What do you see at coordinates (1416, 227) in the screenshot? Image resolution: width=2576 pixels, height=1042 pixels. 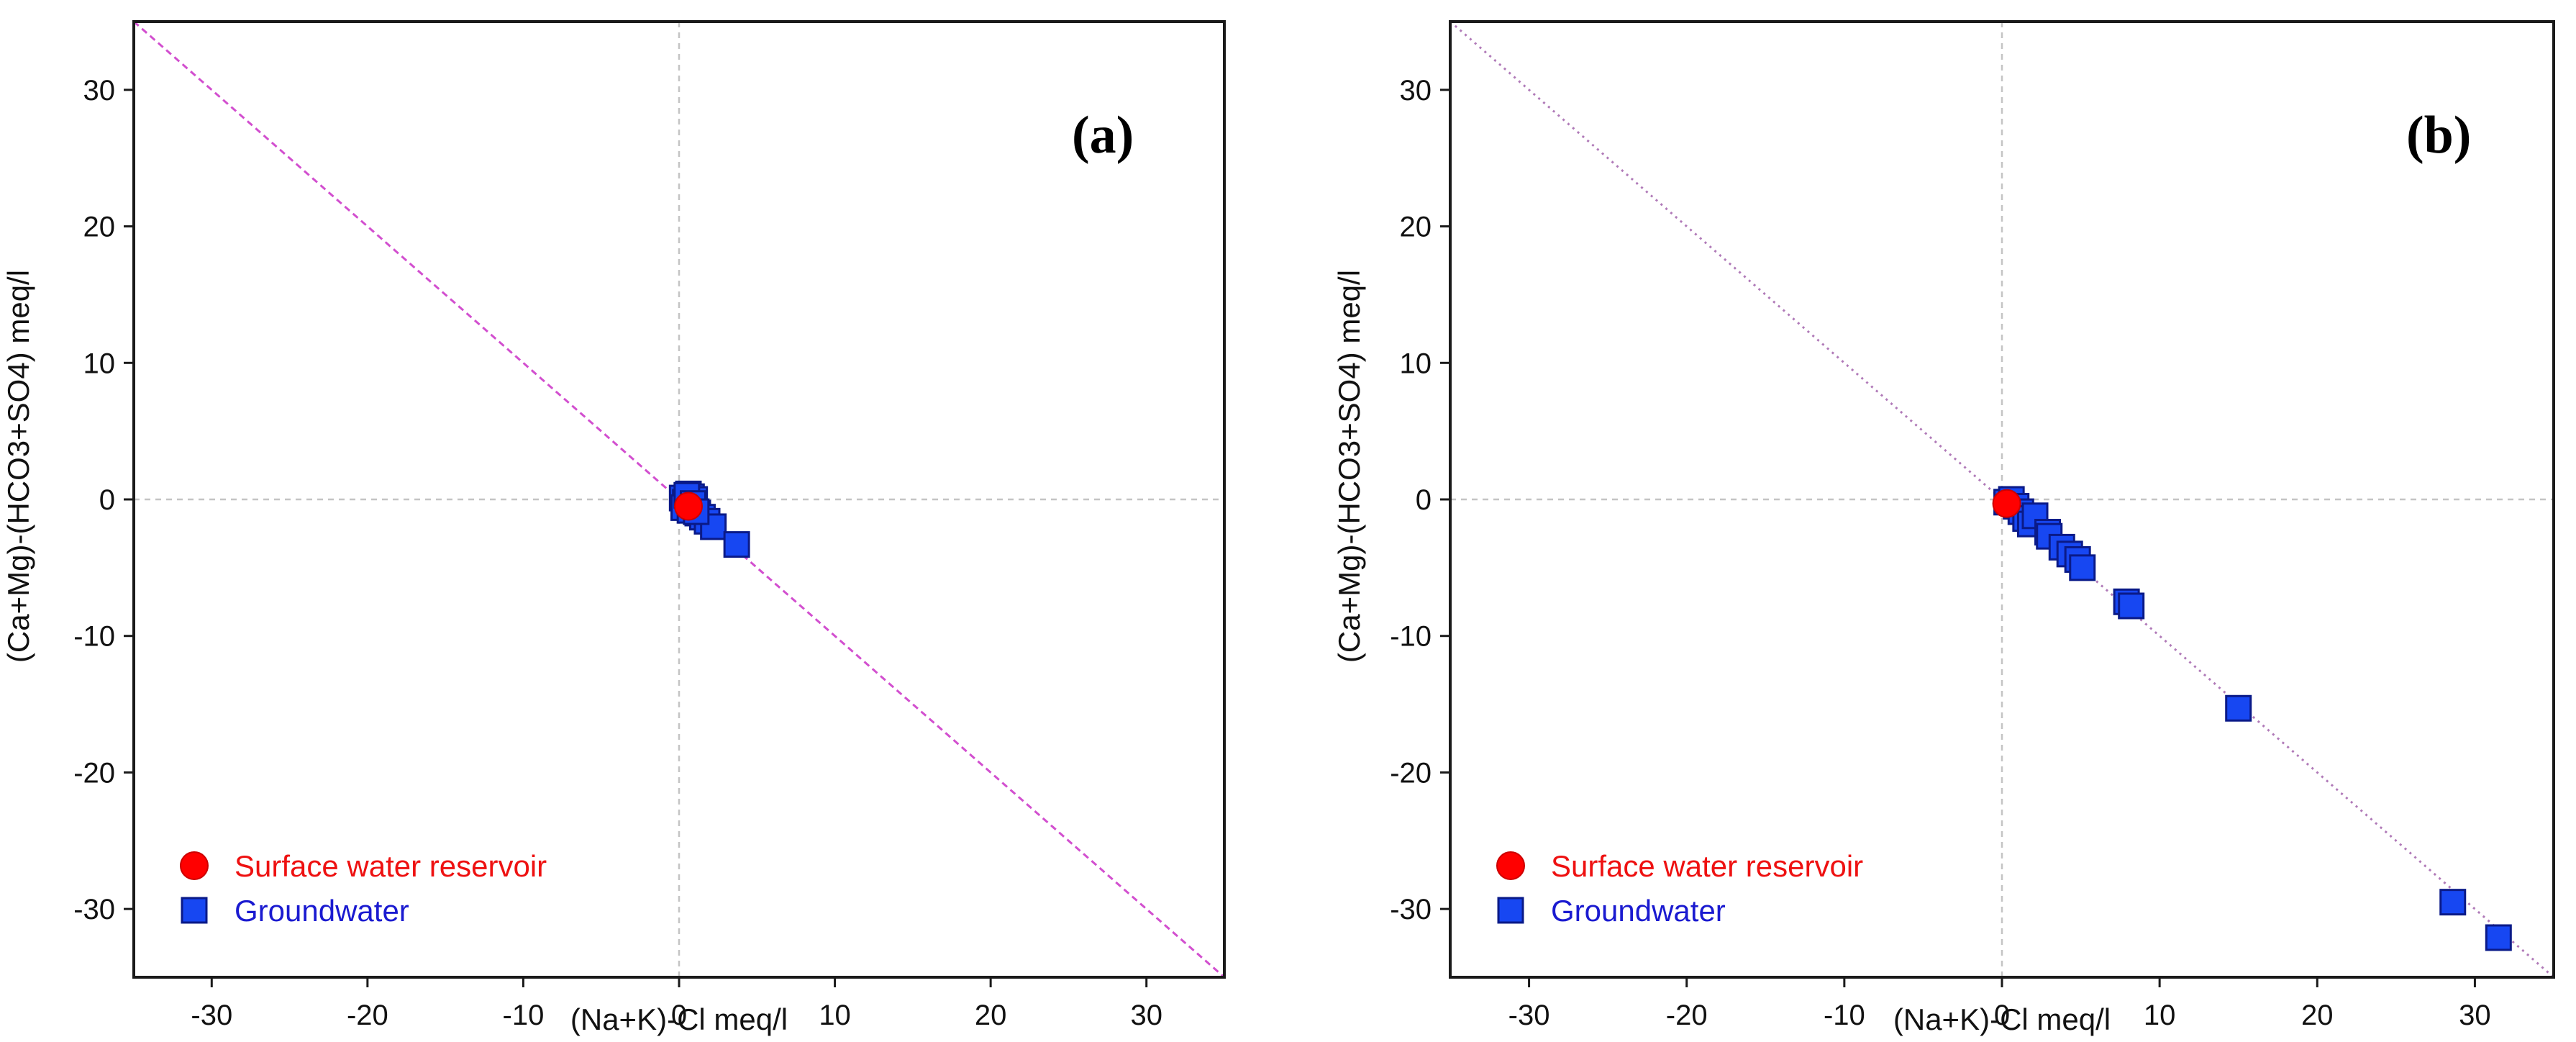 I see `y-tick-label-b: 20` at bounding box center [1416, 227].